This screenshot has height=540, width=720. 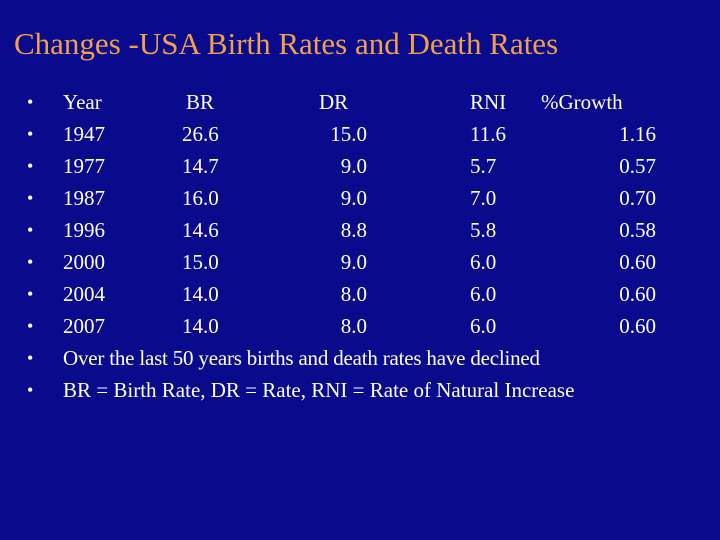 What do you see at coordinates (334, 102) in the screenshot?
I see `header-dr: DR` at bounding box center [334, 102].